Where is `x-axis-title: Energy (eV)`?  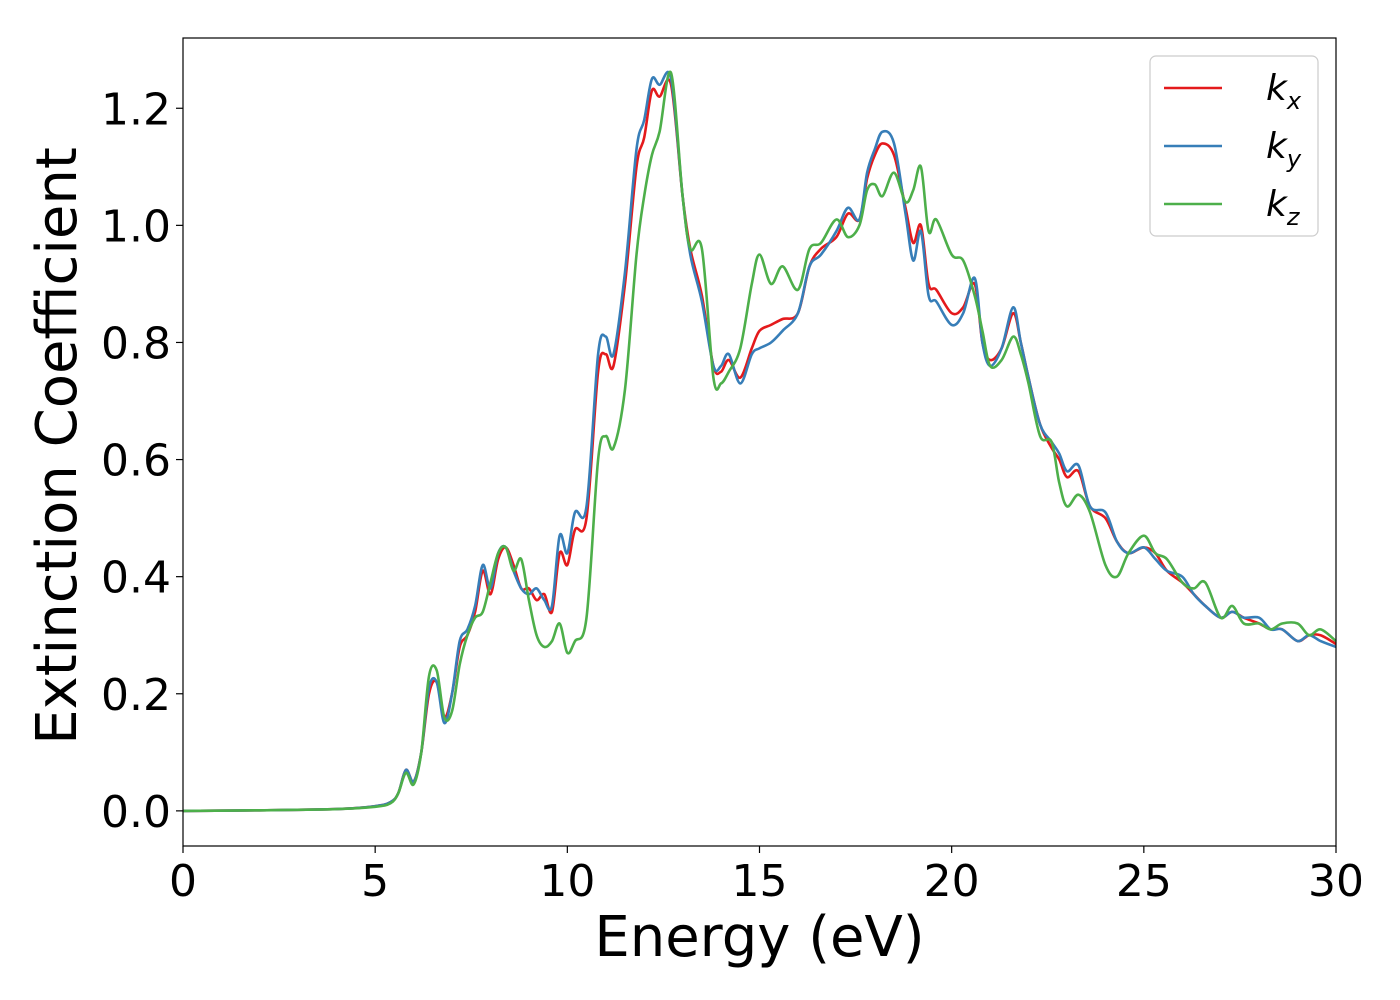
x-axis-title: Energy (eV) is located at coordinates (759, 937).